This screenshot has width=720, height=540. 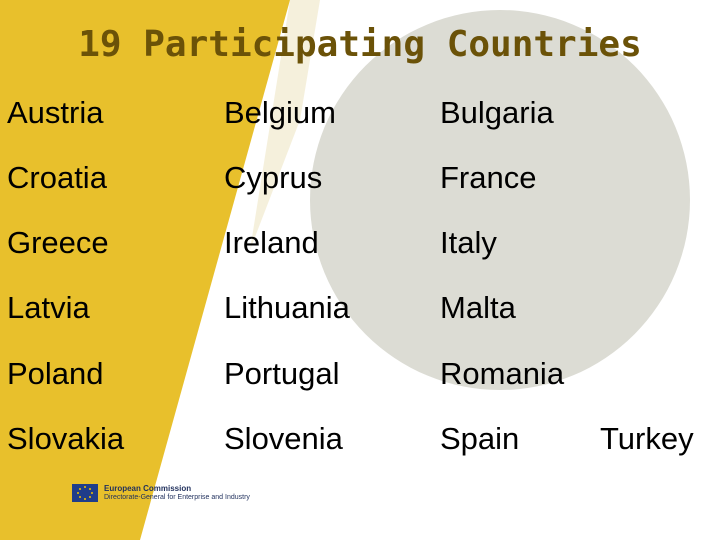 I want to click on yellow-triangle-shadow, so click(x=285, y=125).